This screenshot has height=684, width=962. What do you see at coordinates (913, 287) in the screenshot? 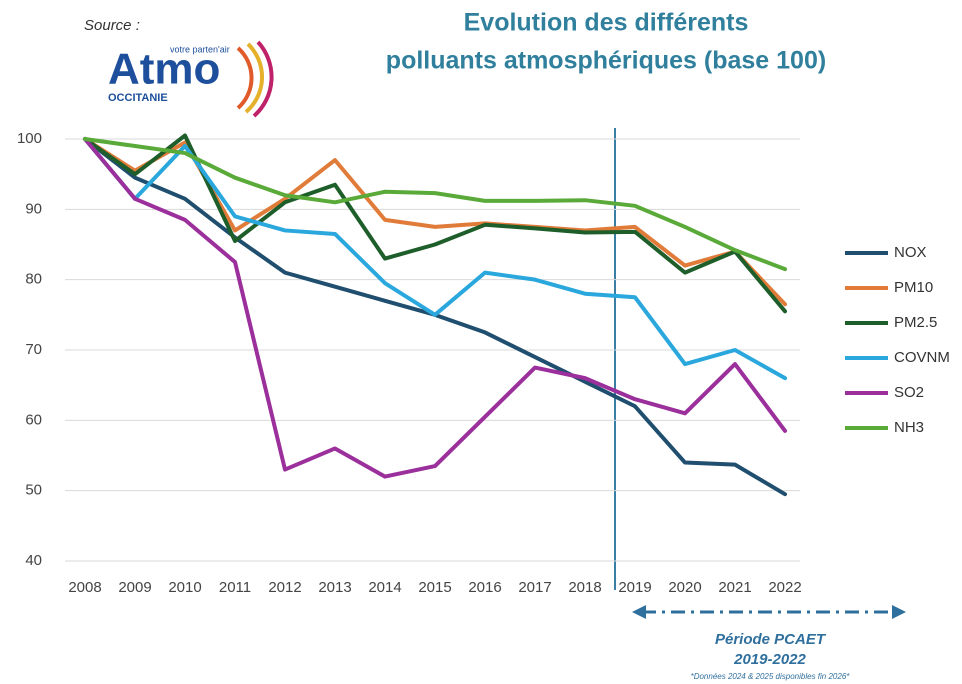
I see `legend-label: PM10` at bounding box center [913, 287].